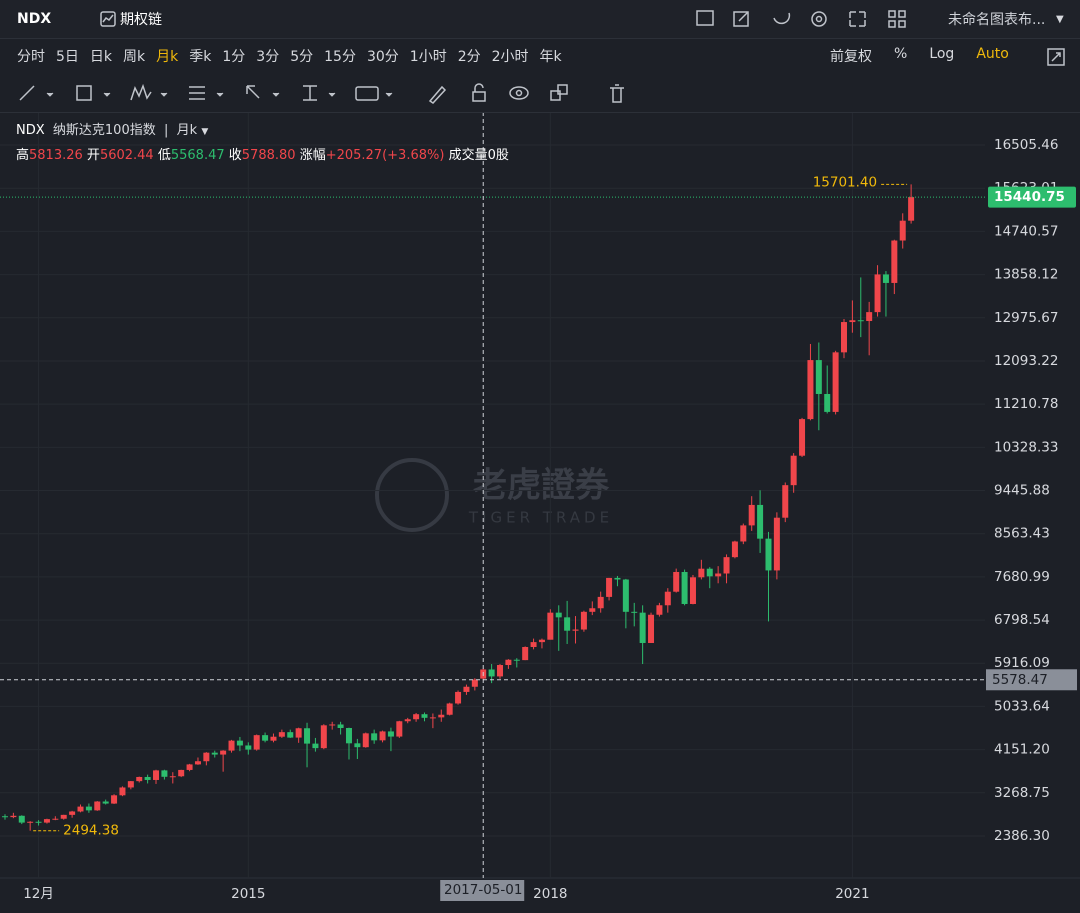 Image resolution: width=1080 pixels, height=913 pixels. I want to click on period-option: 1小时, so click(428, 57).